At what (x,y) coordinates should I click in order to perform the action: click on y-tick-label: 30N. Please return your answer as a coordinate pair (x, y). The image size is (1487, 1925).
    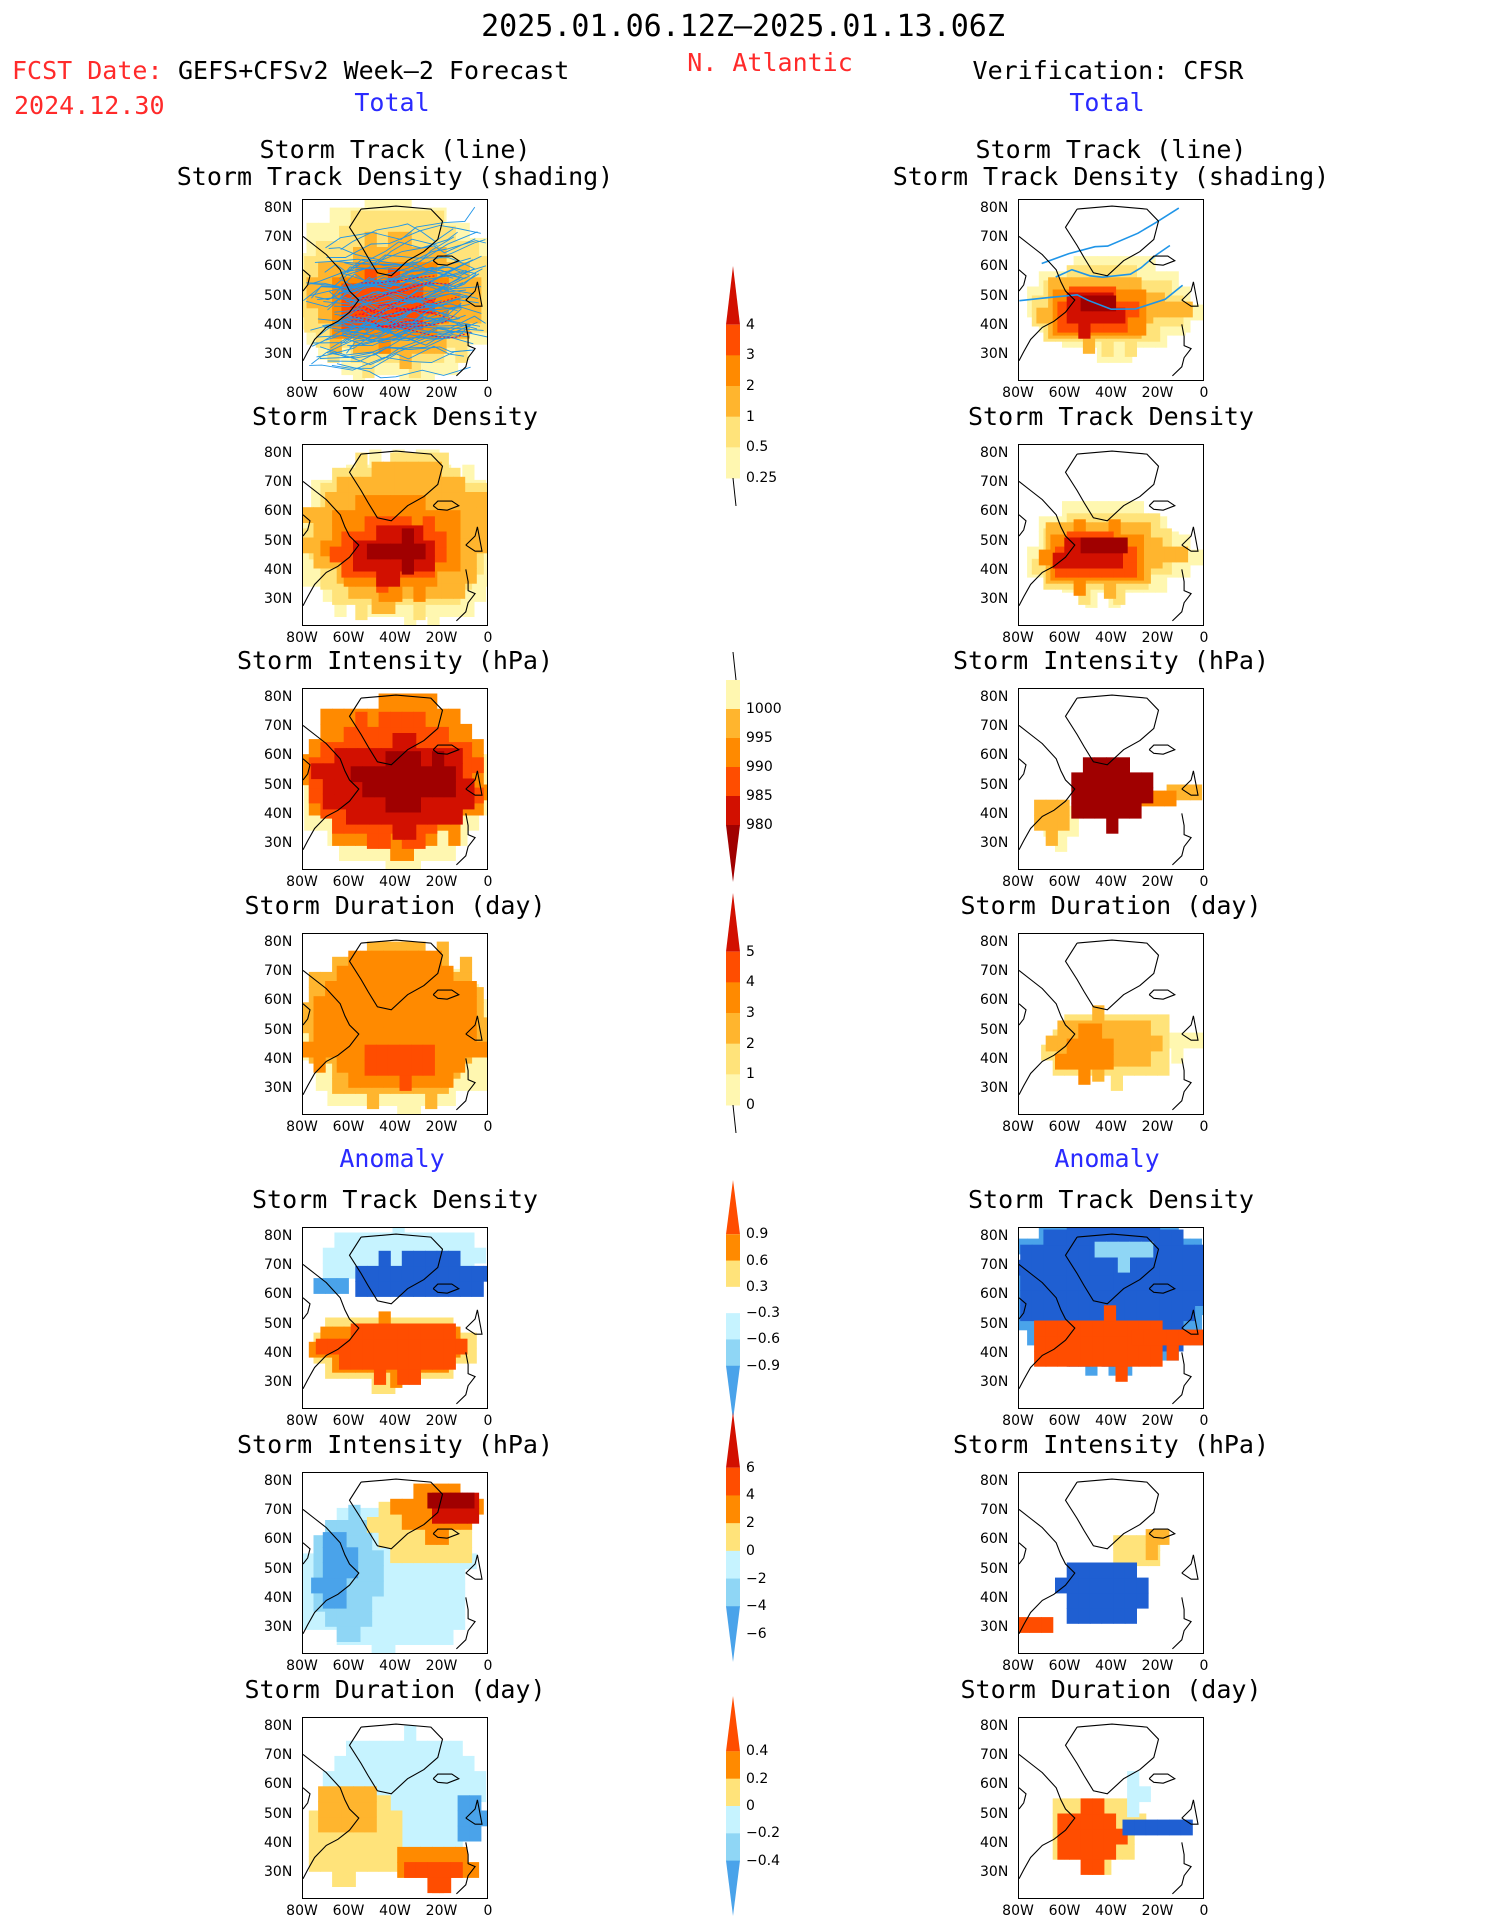
    Looking at the image, I should click on (994, 599).